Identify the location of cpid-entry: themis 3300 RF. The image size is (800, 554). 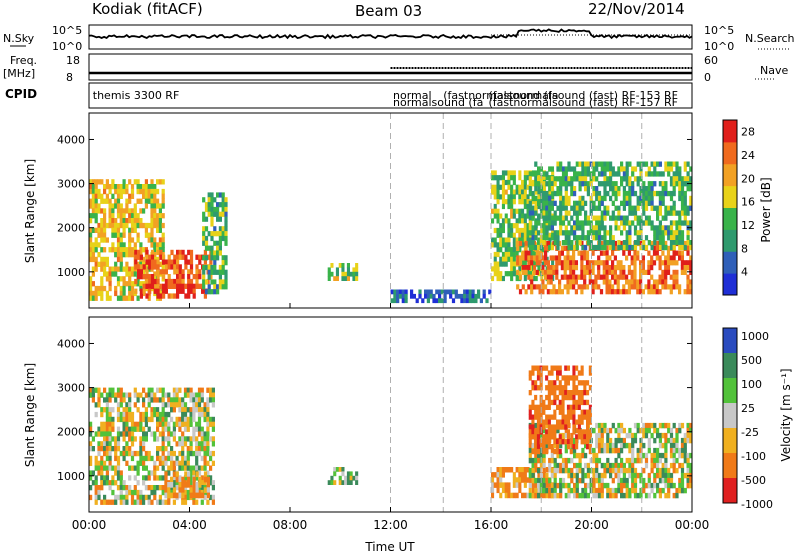
(136, 95).